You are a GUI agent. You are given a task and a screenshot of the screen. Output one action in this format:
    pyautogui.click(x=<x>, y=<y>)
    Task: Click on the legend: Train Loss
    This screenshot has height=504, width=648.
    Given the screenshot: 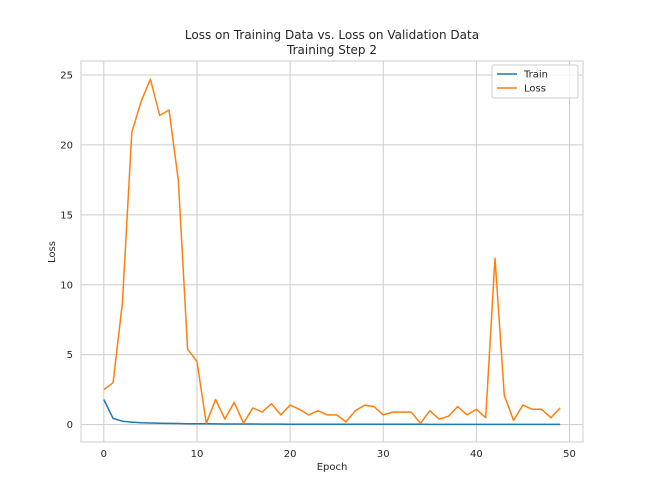 What is the action you would take?
    pyautogui.click(x=535, y=81)
    